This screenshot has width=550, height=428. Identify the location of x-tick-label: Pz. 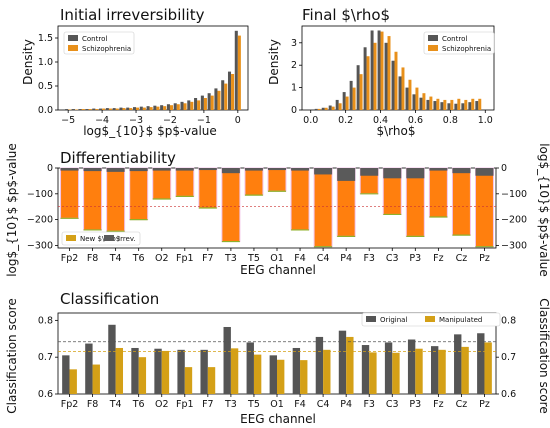
(484, 404).